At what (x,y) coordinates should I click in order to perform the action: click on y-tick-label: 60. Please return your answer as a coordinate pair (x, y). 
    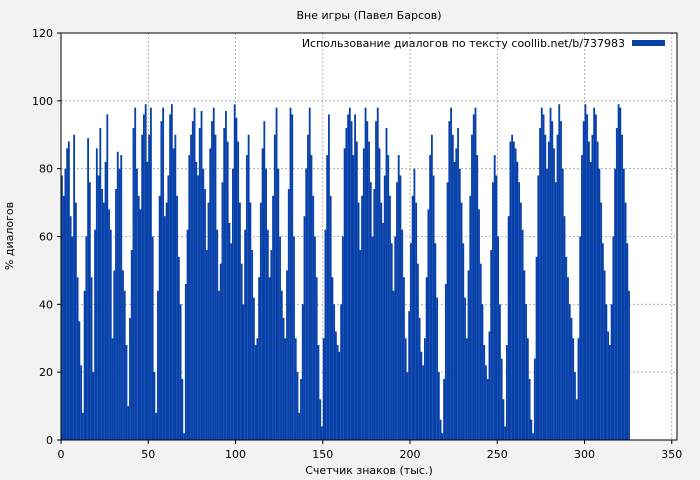
    Looking at the image, I should click on (46, 237).